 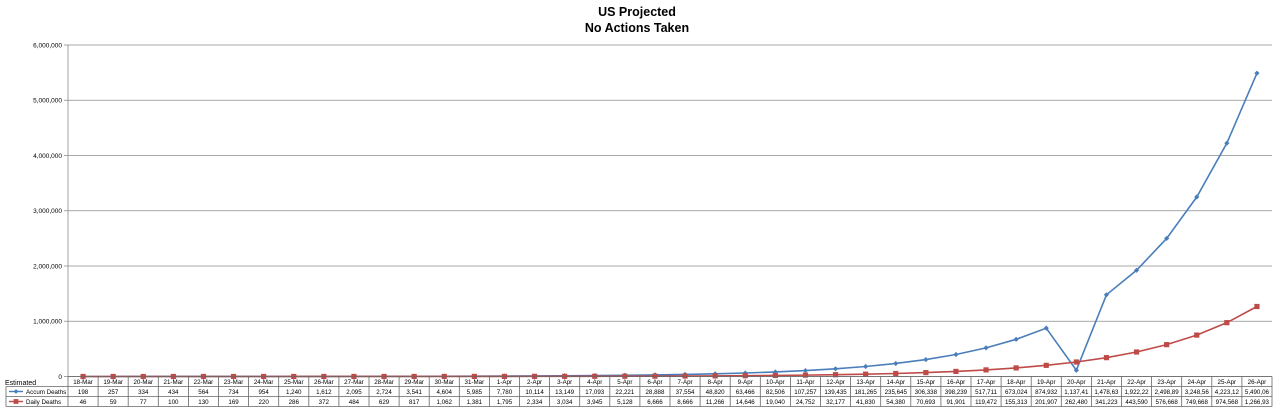 What do you see at coordinates (956, 382) in the screenshot?
I see `category-label: 16-Apr` at bounding box center [956, 382].